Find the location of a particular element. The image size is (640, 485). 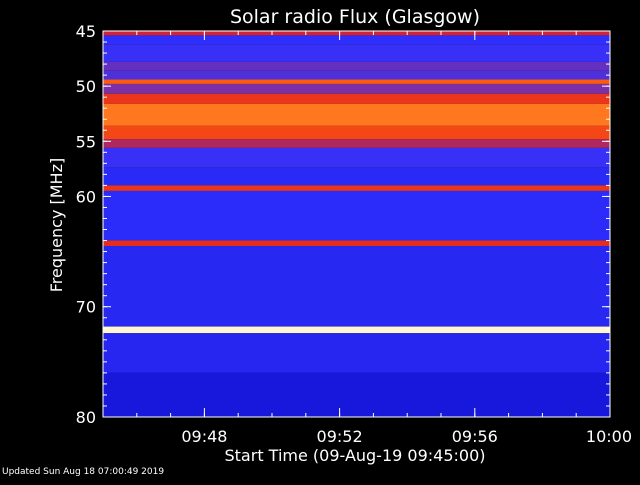

updated-timestamp: Updated Sun Aug 18 07:00:49 2019 is located at coordinates (83, 472).